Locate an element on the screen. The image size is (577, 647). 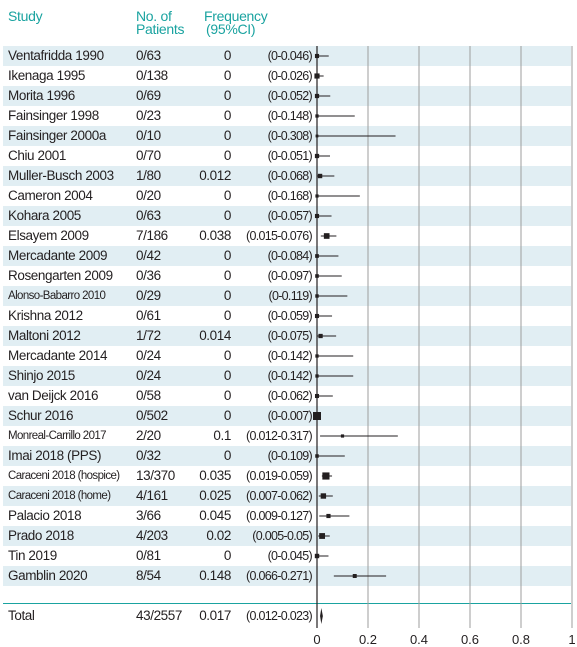
study-patients: 0/29 is located at coordinates (148, 295).